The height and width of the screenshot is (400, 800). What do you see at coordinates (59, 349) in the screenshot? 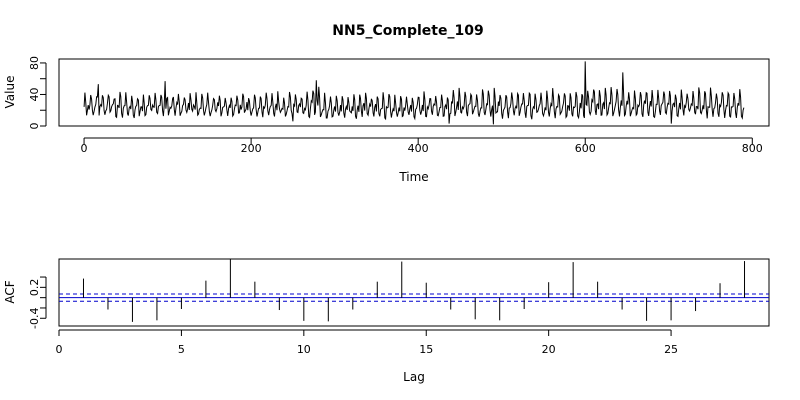
I see `acf-x-tick-label: 0` at bounding box center [59, 349].